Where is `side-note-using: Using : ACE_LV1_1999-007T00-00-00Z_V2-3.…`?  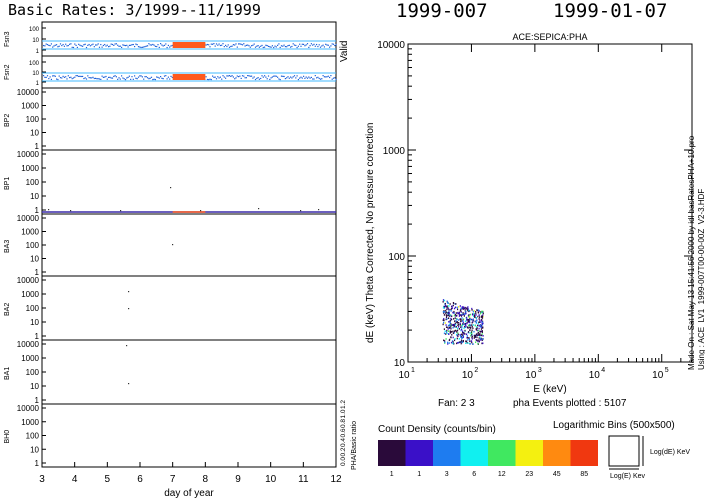
side-note-using: Using : ACE_LV1_1999-007T00-00-00Z_V2-3.… is located at coordinates (701, 279).